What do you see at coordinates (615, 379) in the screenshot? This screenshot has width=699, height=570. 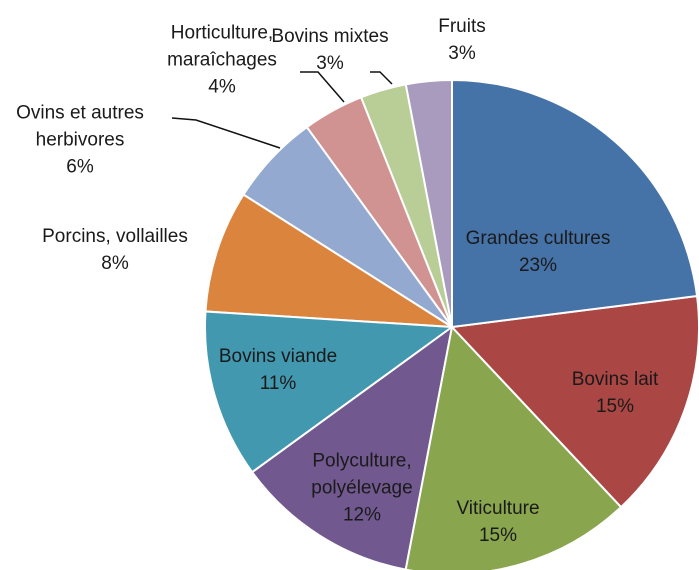 I see `category-label: Bovins lait` at bounding box center [615, 379].